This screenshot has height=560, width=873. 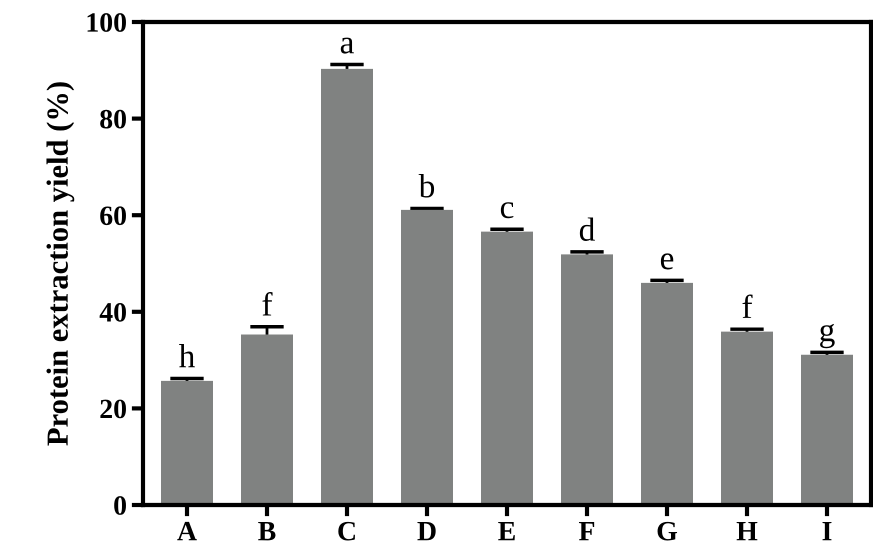 I want to click on y-tick-label: 80, so click(x=113, y=119).